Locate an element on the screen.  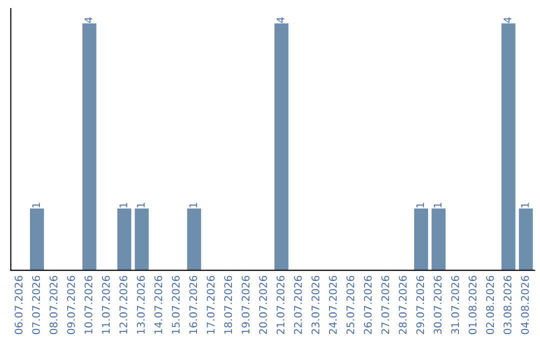
x-tick-label: 20.07.2026 is located at coordinates (263, 305).